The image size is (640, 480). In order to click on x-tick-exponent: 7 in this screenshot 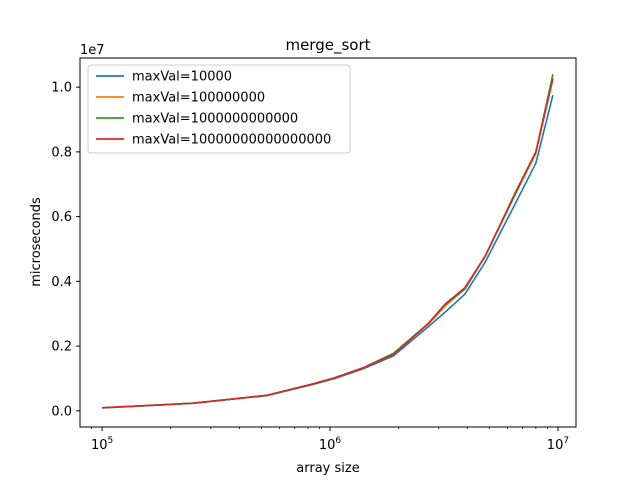, I will do `click(566, 441)`.